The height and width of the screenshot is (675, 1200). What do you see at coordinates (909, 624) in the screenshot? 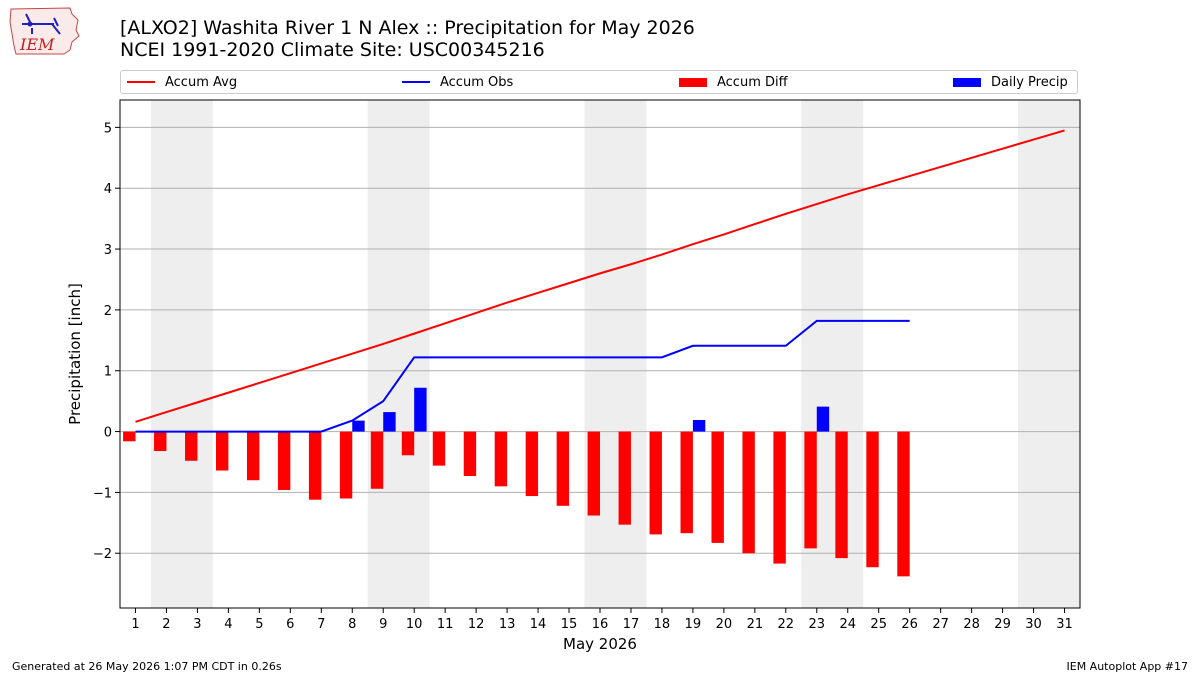
I see `x-tick-label: 26` at bounding box center [909, 624].